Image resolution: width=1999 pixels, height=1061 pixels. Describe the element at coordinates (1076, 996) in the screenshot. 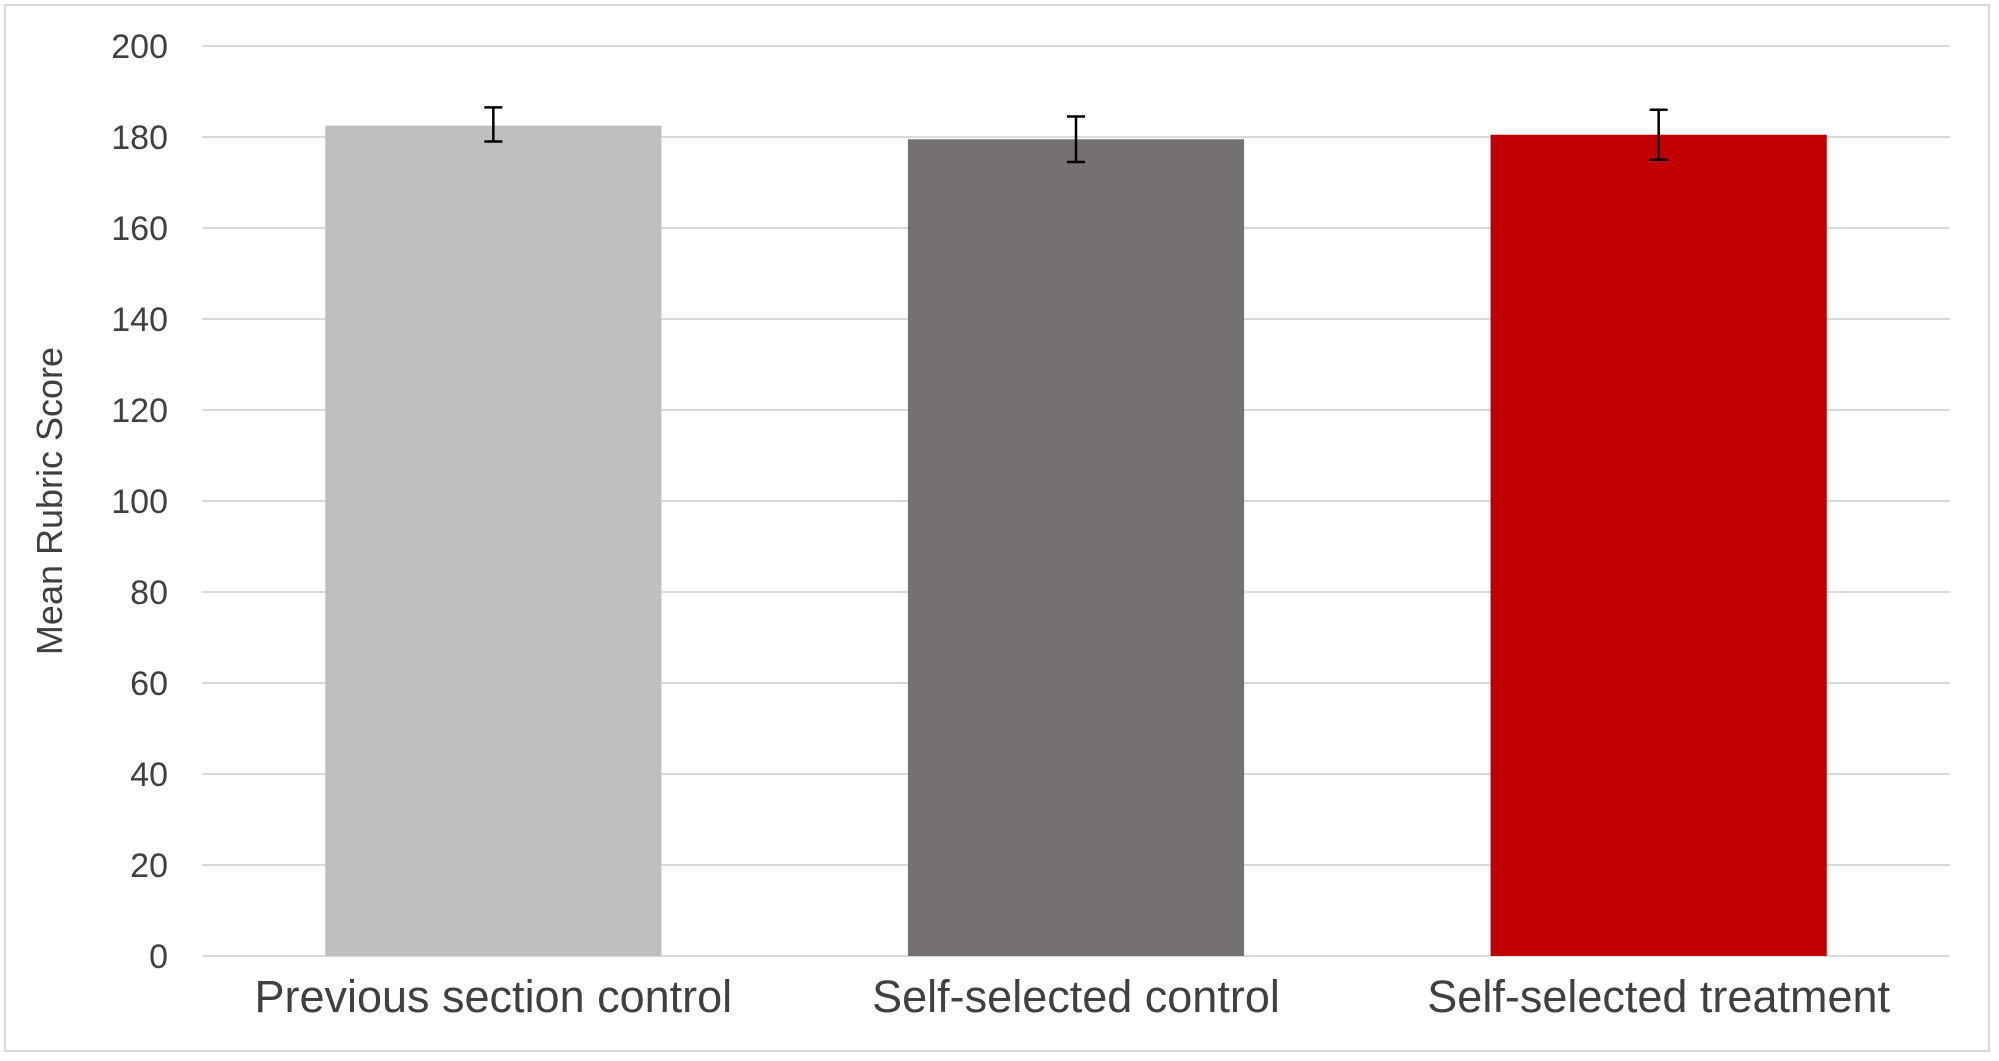

I see `category-label: Self-selected control` at that location.